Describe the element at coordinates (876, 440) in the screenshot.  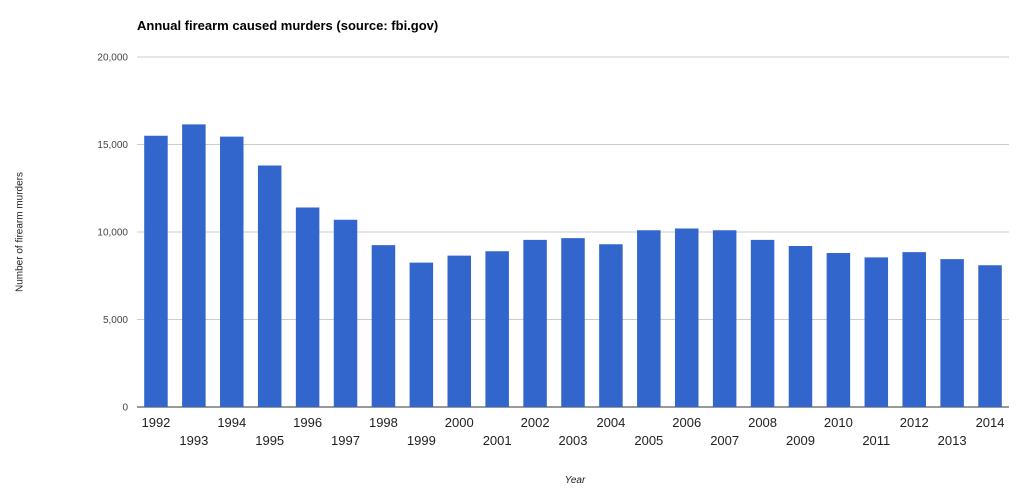
I see `x-tick-label: 2011` at that location.